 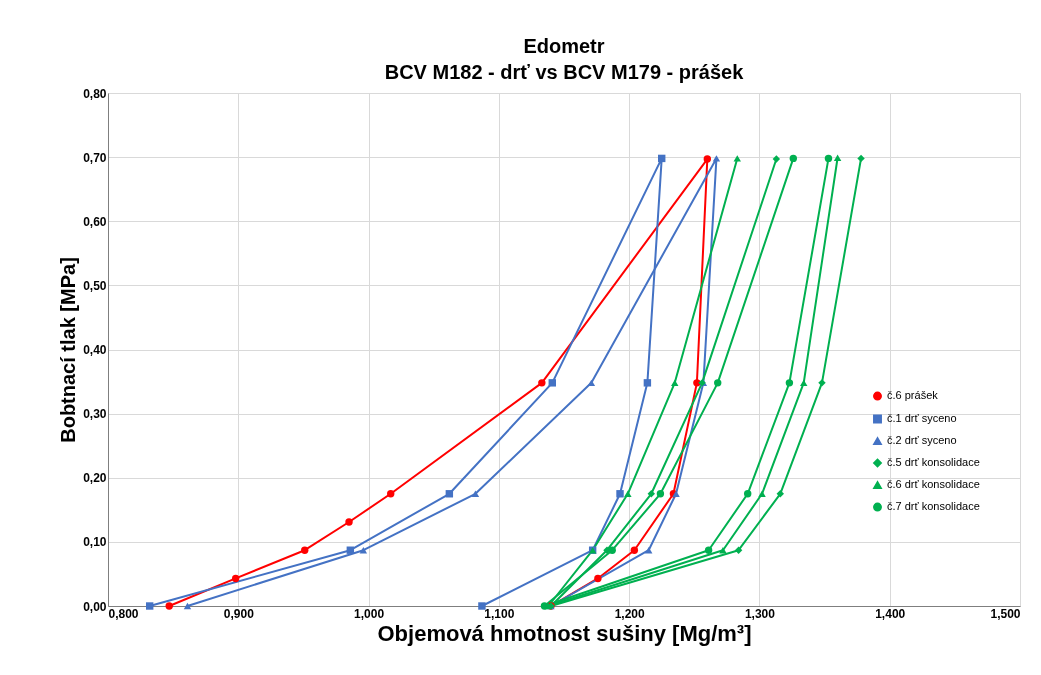 What do you see at coordinates (123, 613) in the screenshot?
I see `x-tick-label: 0,800` at bounding box center [123, 613].